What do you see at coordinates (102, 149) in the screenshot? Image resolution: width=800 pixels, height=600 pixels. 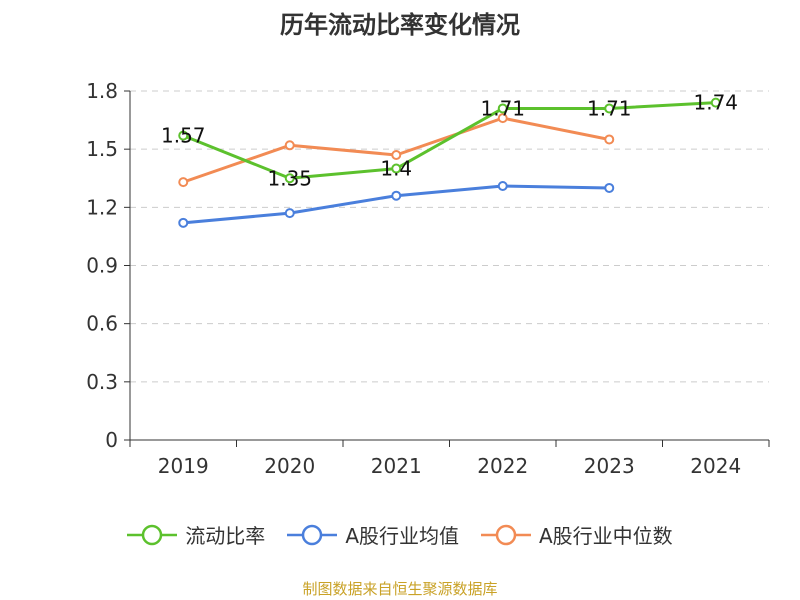 I see `y-tick-label: 1.5` at bounding box center [102, 149].